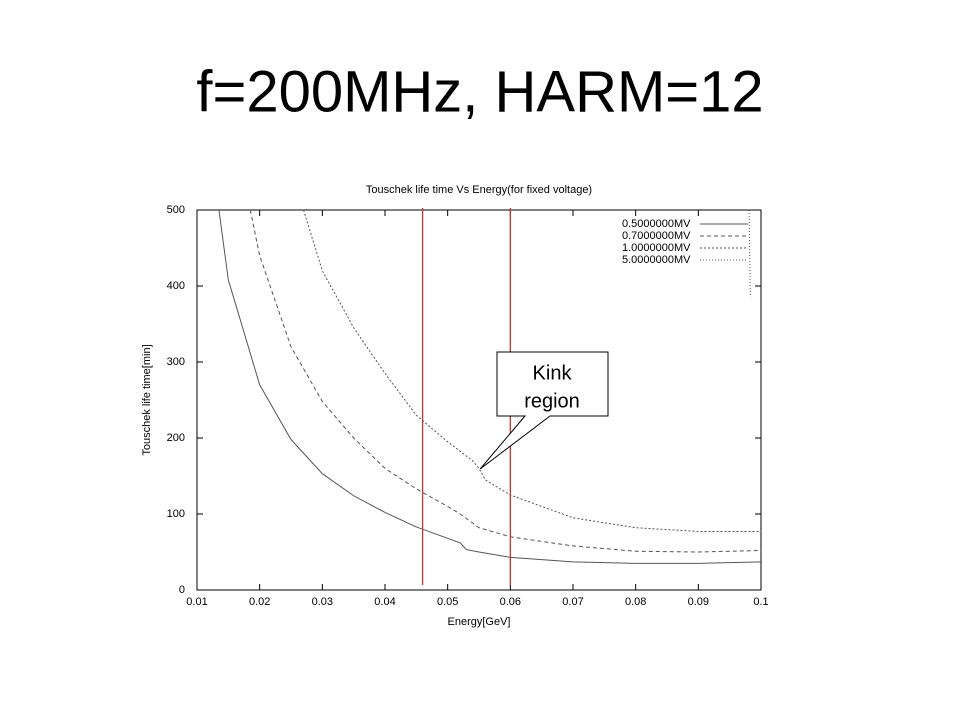  What do you see at coordinates (510, 602) in the screenshot?
I see `x-tick-label: 0.06` at bounding box center [510, 602].